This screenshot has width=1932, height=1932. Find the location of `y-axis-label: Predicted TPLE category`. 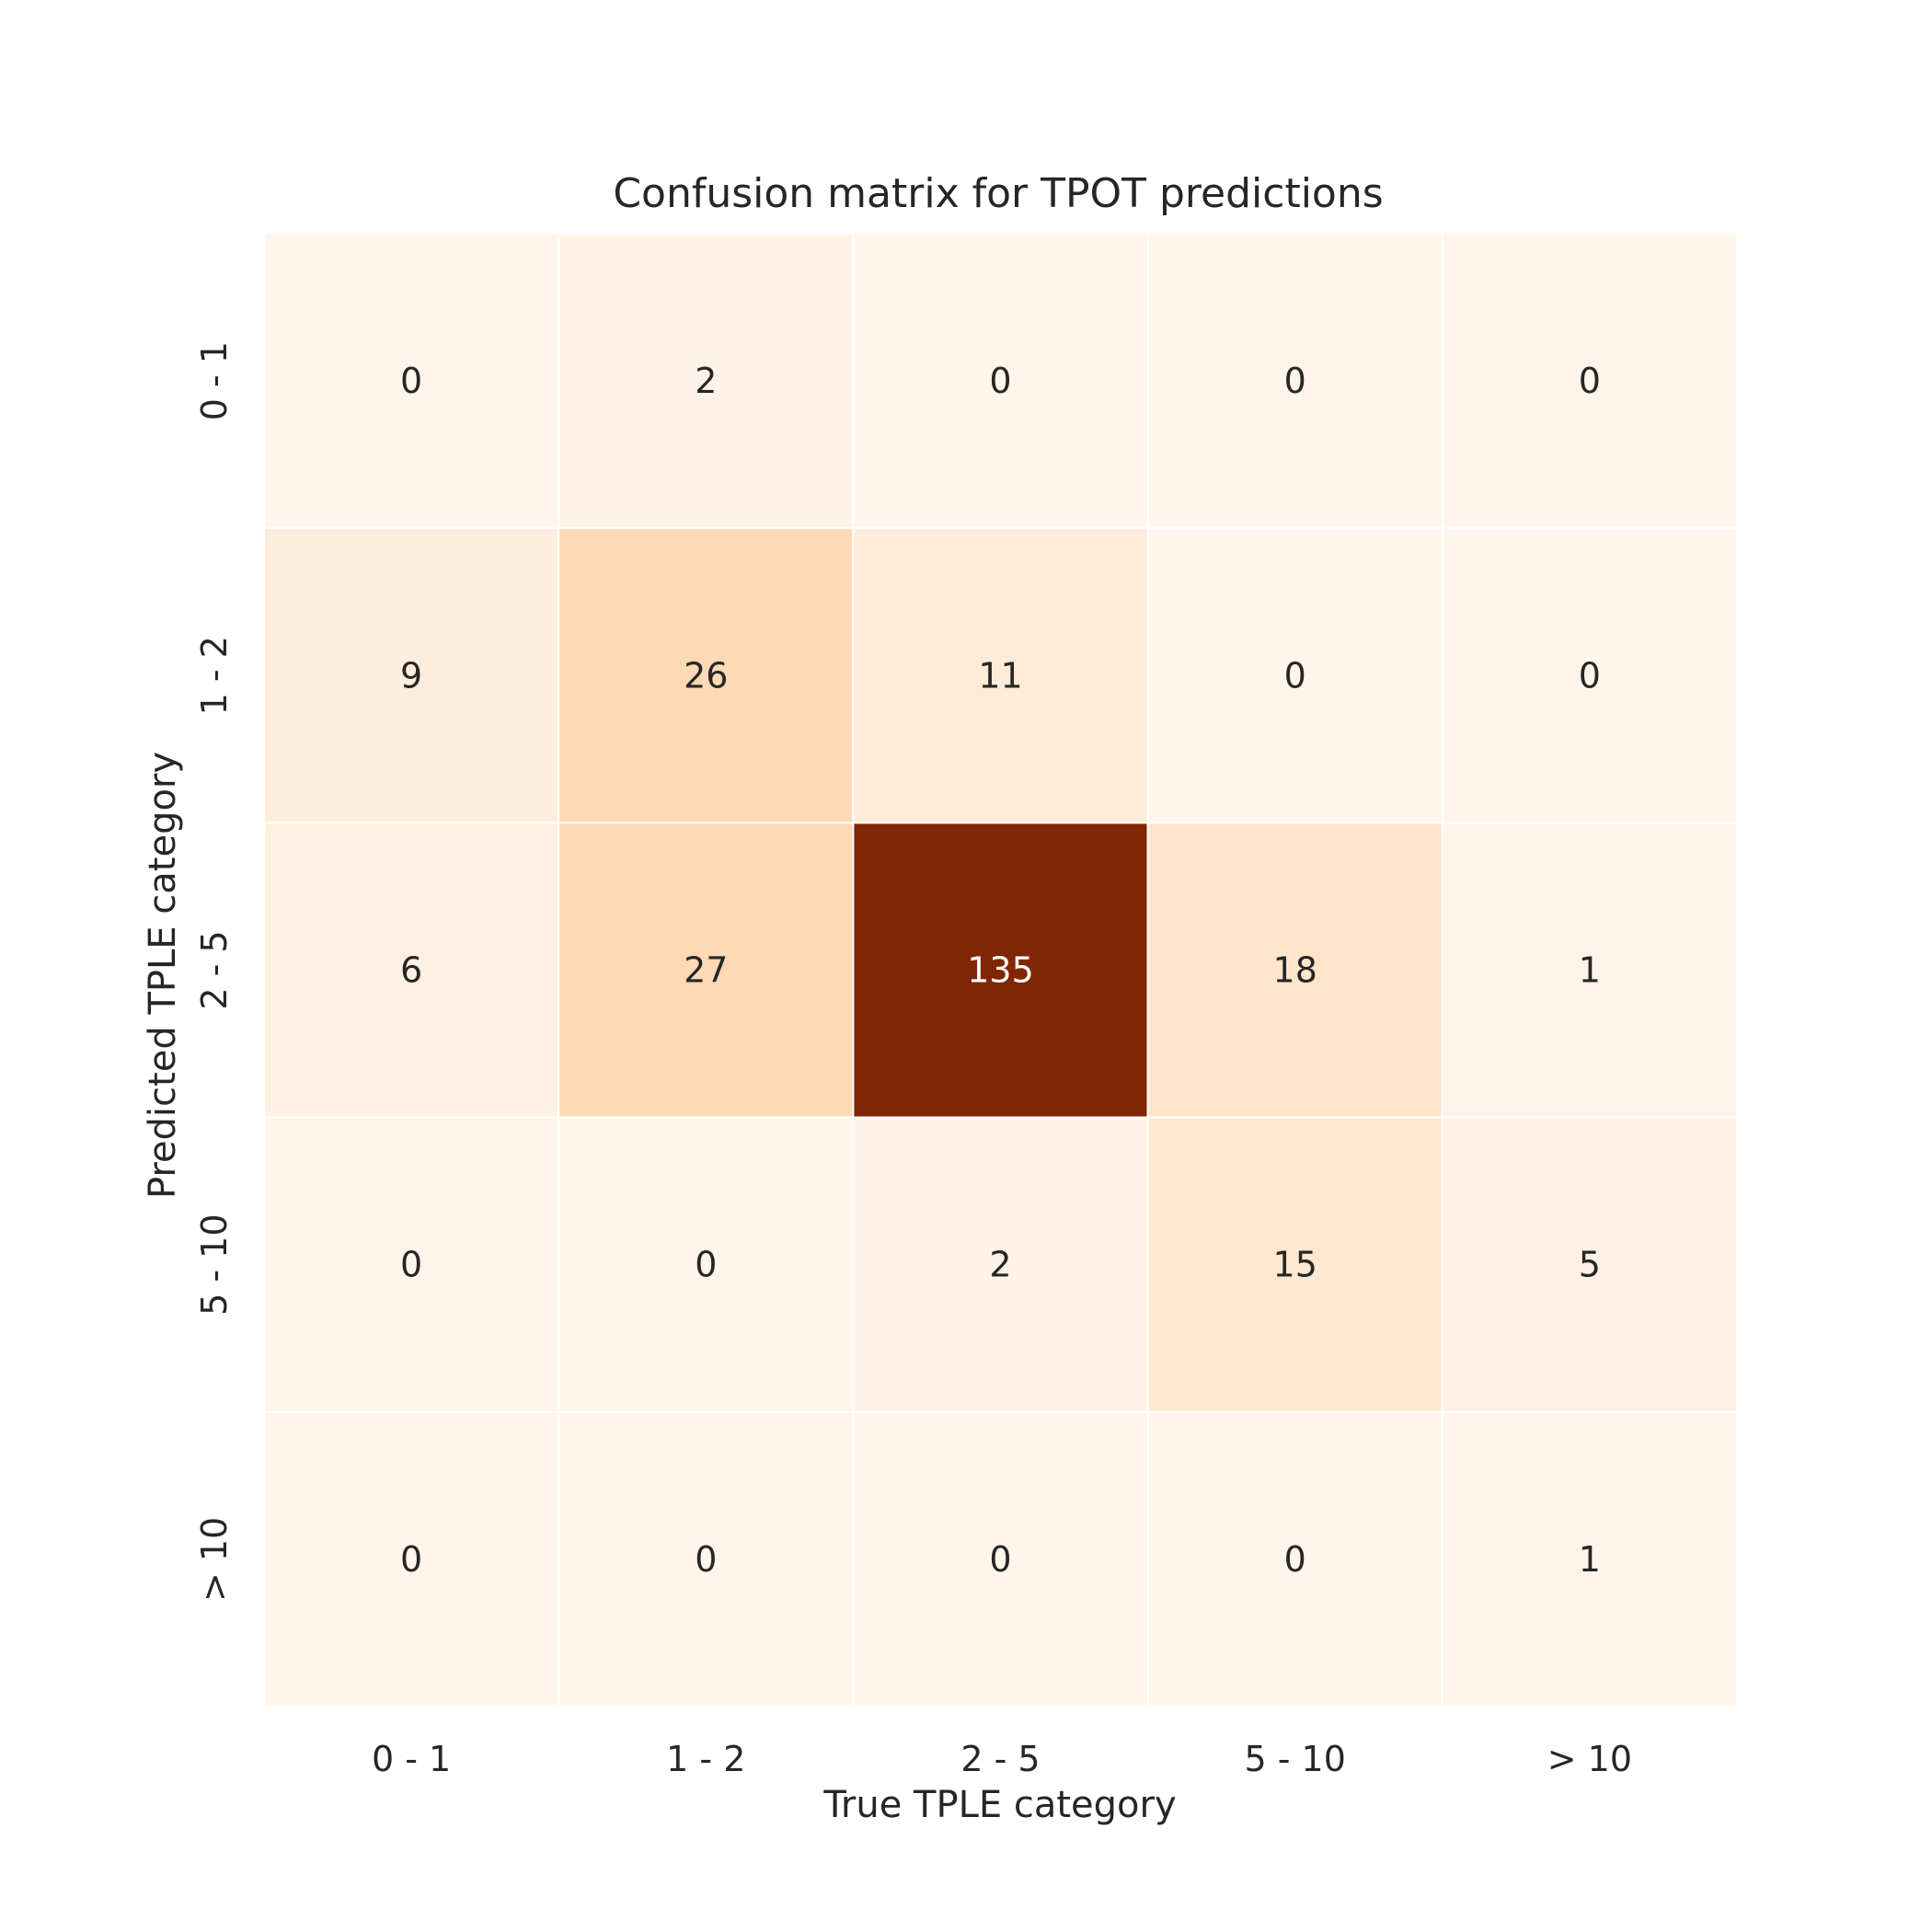

y-axis-label: Predicted TPLE category is located at coordinates (163, 975).